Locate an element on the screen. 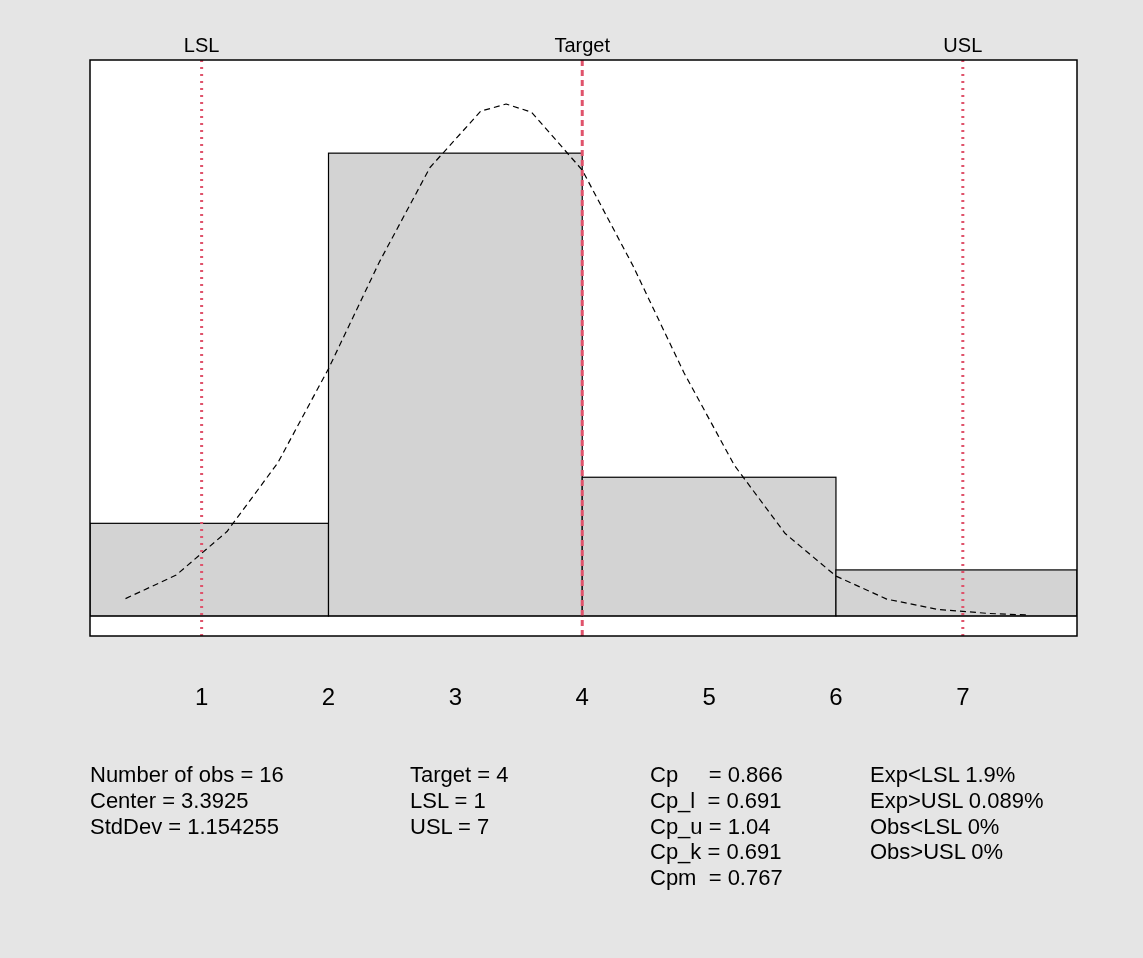 This screenshot has width=1143, height=958. x-tick-label: 2 is located at coordinates (328, 696).